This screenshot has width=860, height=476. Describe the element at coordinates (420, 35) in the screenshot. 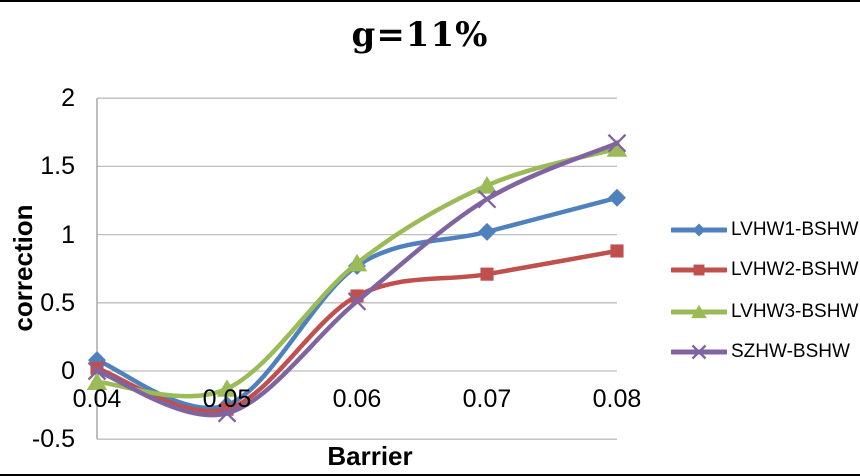

I see `chart-title: g=11%` at that location.